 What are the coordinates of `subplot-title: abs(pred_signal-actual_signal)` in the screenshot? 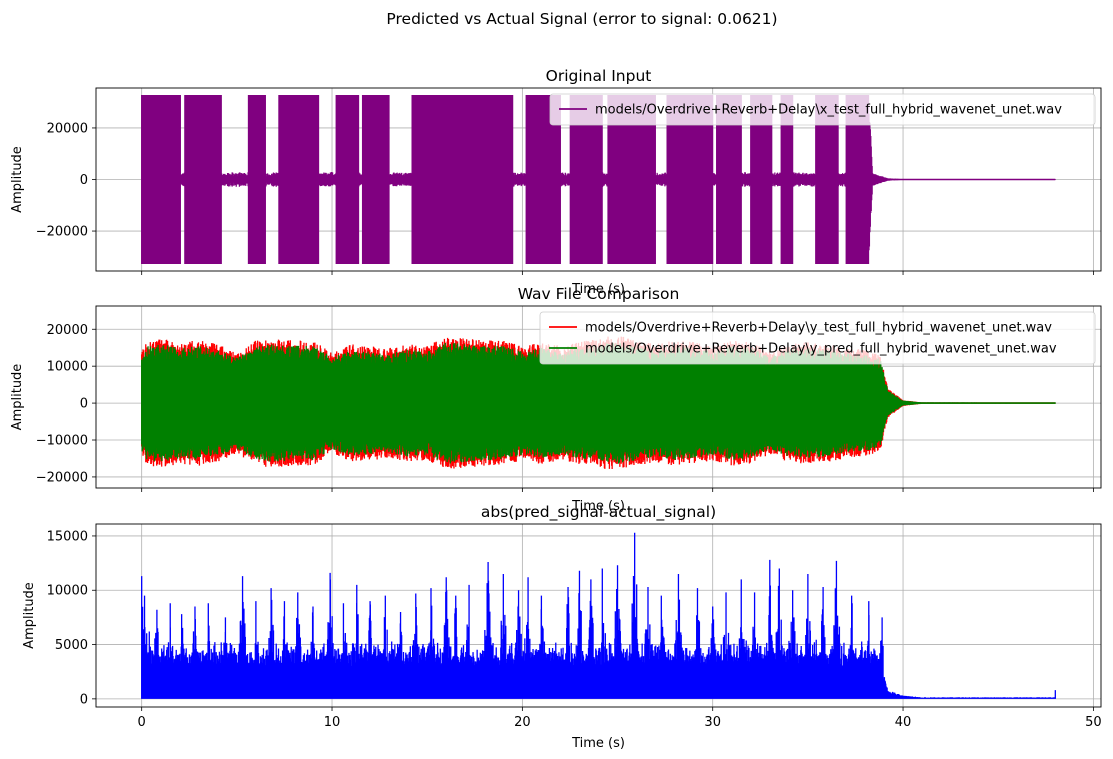 It's located at (598, 512).